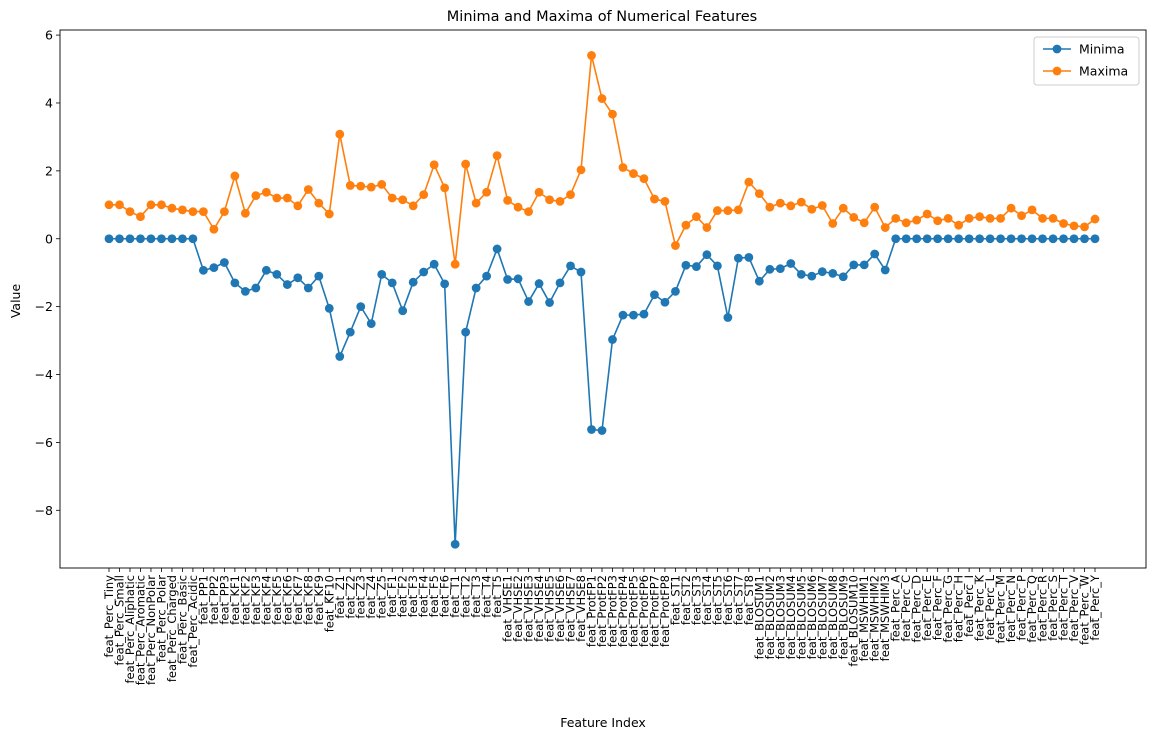 The width and height of the screenshot is (1154, 742). I want to click on x-tick-label: feat_Z3, so click(361, 597).